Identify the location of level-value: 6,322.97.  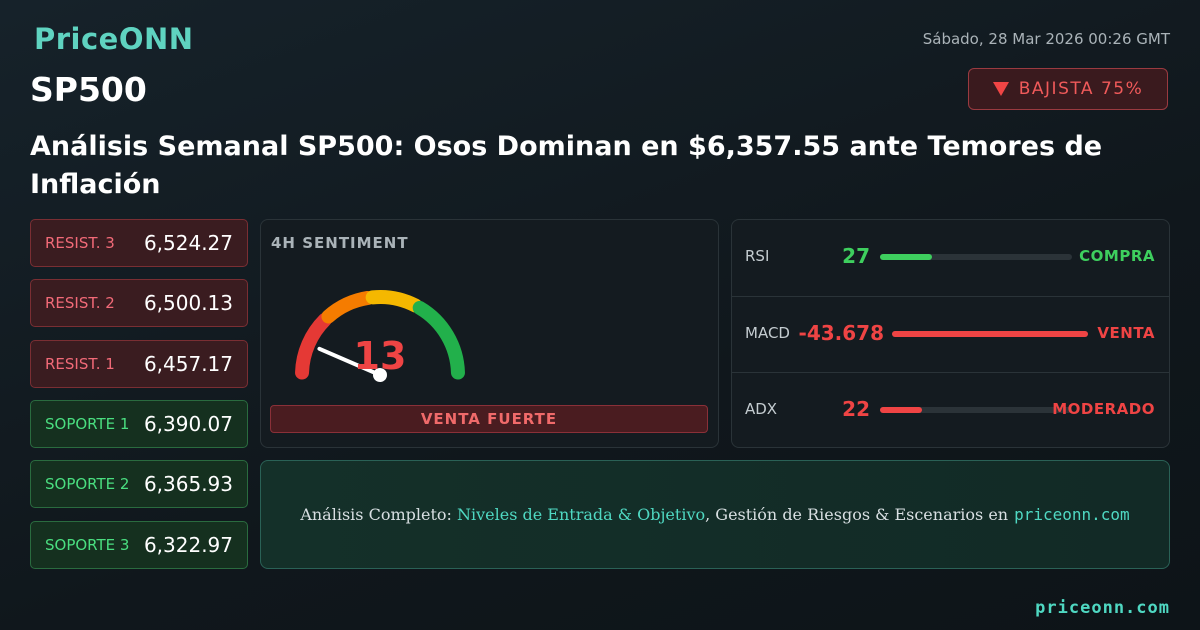
(188, 545).